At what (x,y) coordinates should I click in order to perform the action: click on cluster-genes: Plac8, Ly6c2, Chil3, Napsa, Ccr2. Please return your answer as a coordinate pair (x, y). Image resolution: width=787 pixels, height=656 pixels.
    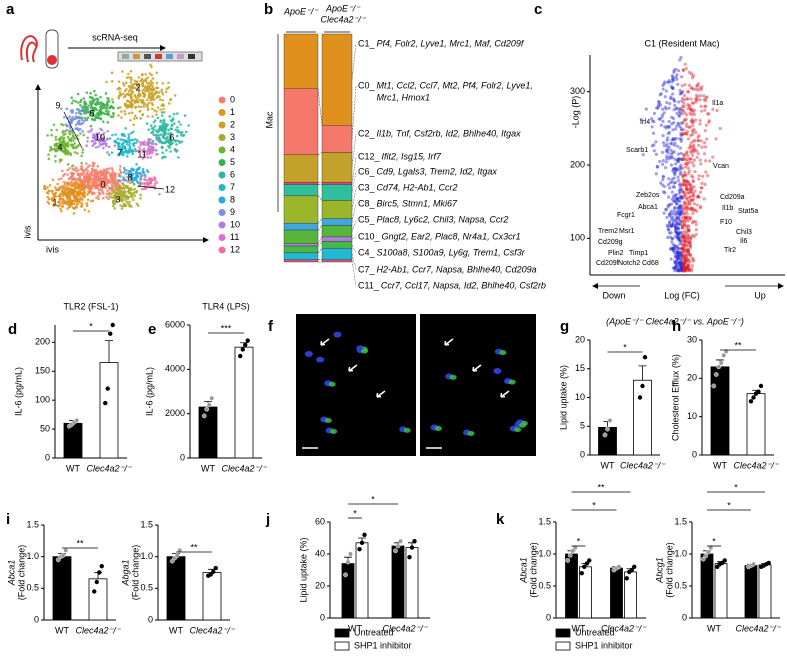
    Looking at the image, I should click on (443, 219).